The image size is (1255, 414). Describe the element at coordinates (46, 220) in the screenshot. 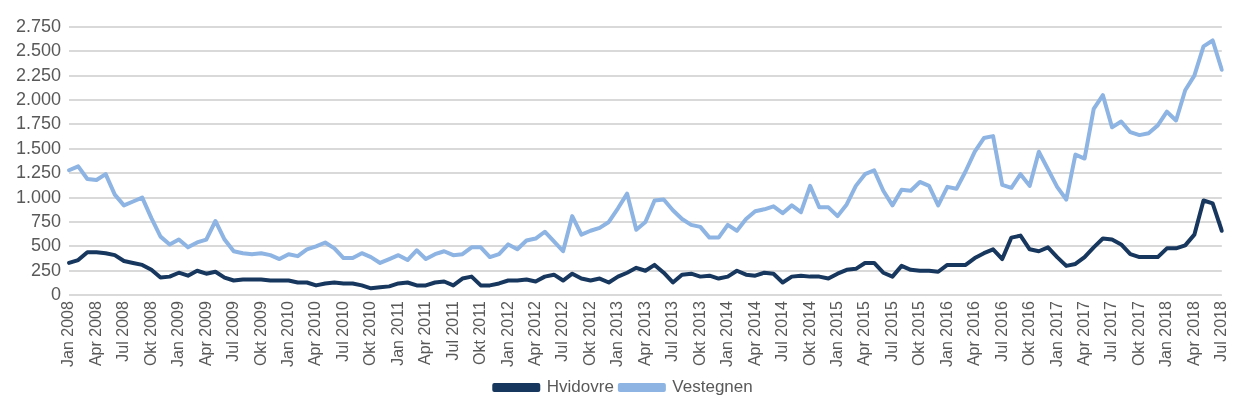

I see `y-tick-label: 750` at that location.